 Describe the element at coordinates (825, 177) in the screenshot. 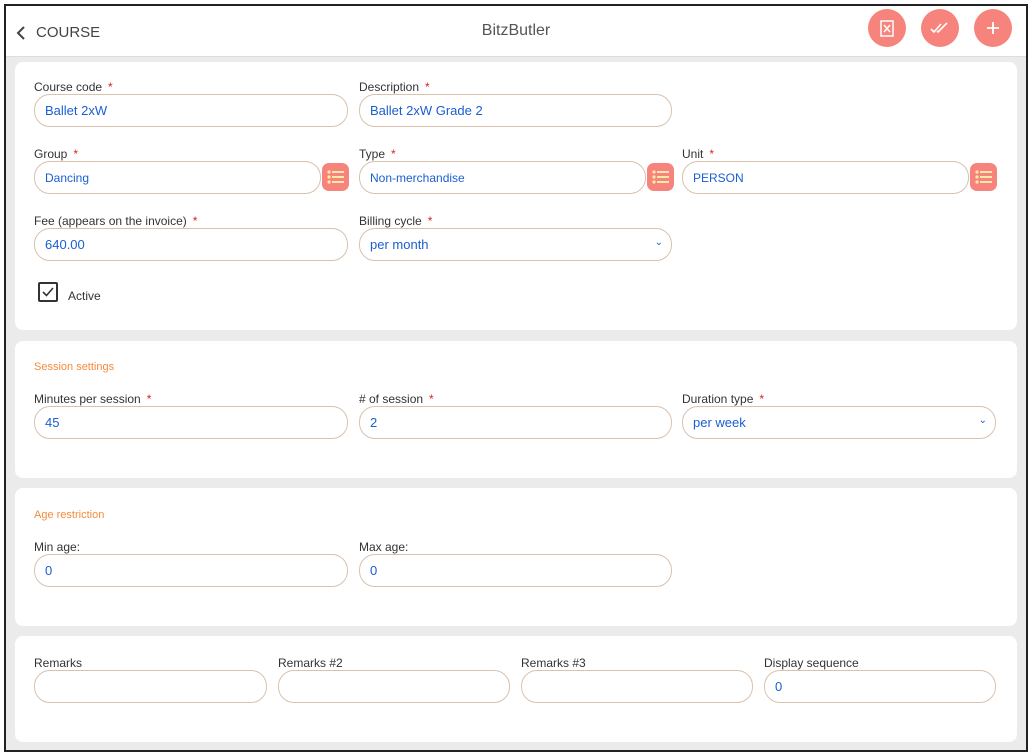

I see `unit-input: PERSON` at that location.